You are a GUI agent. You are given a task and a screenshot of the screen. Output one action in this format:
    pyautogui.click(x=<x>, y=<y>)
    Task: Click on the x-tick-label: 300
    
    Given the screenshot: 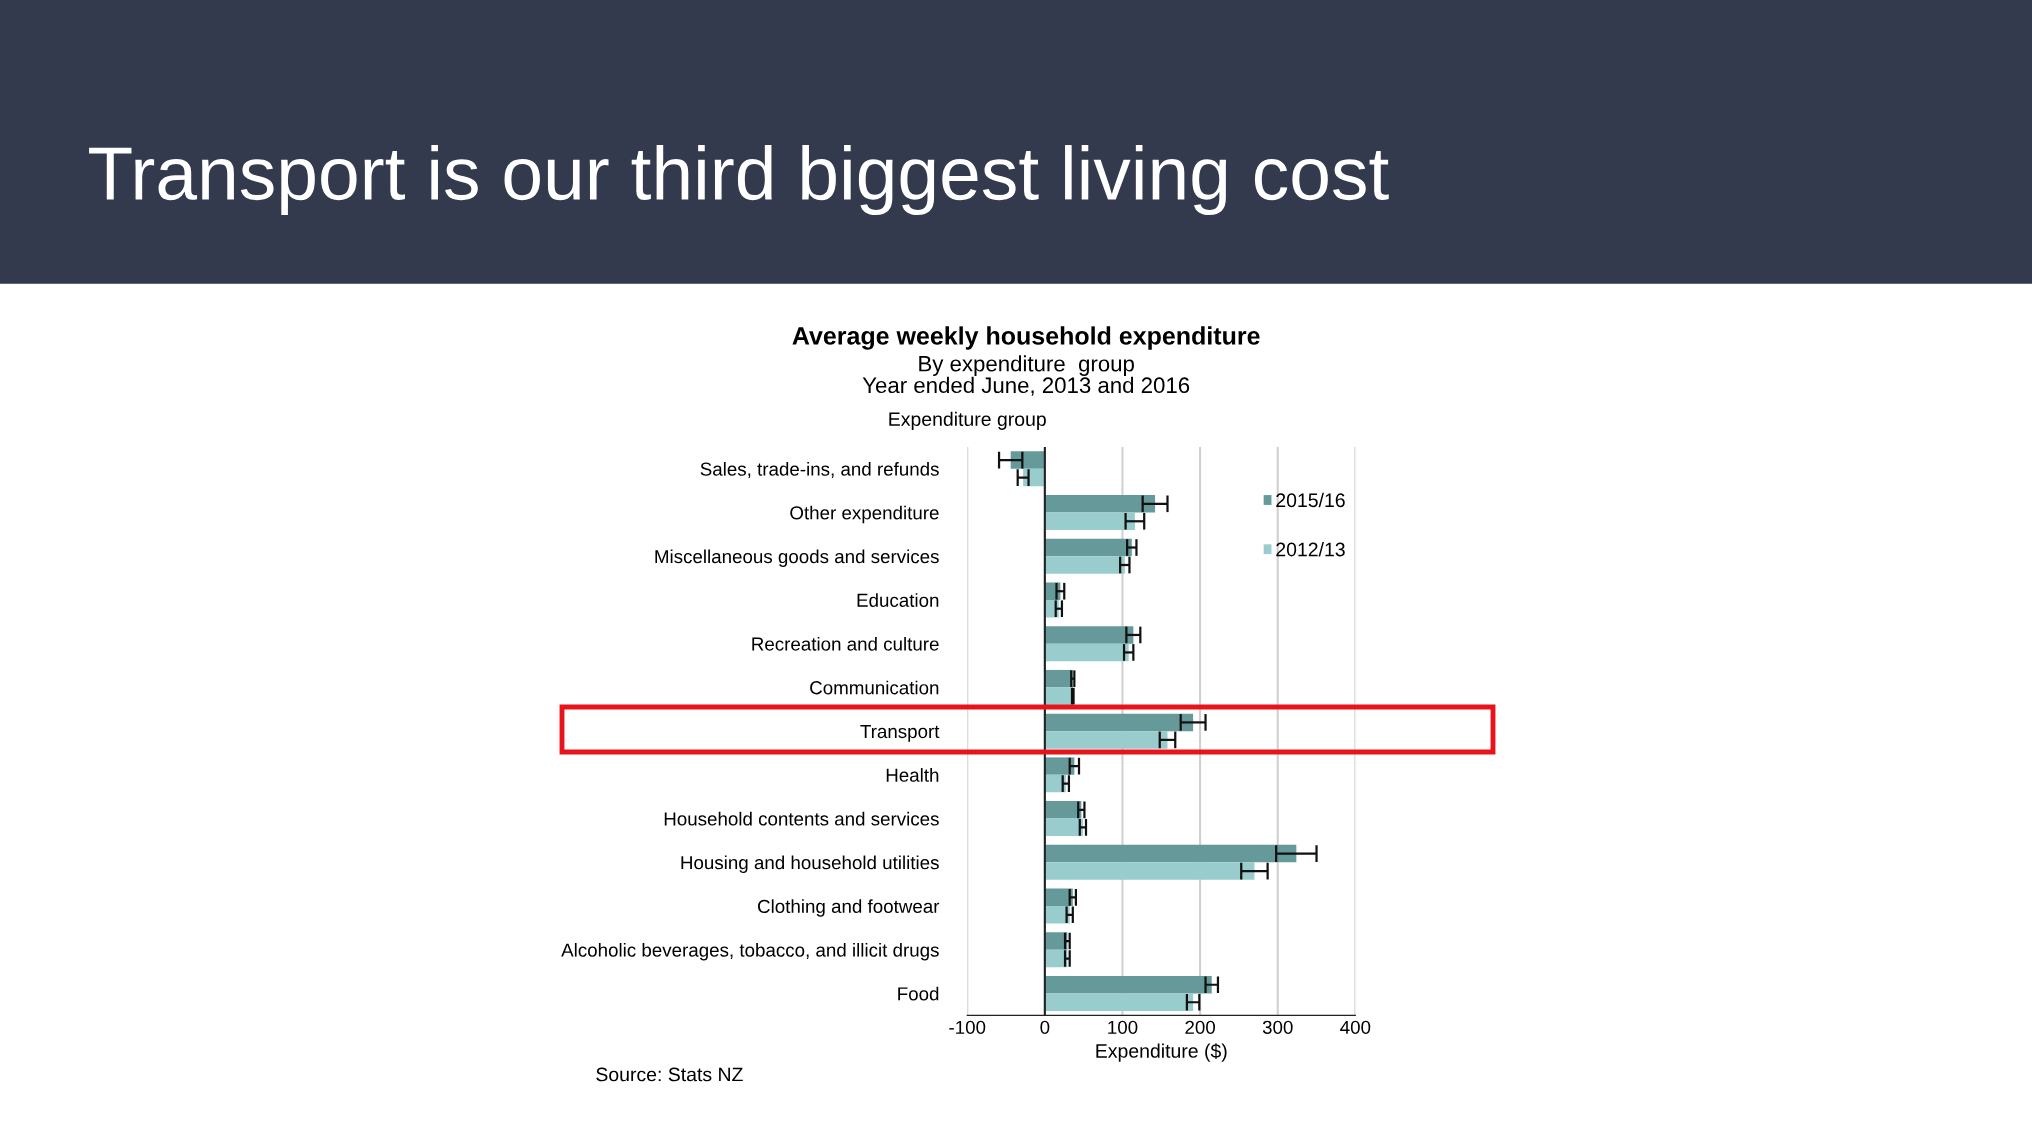 What is the action you would take?
    pyautogui.click(x=1277, y=1027)
    